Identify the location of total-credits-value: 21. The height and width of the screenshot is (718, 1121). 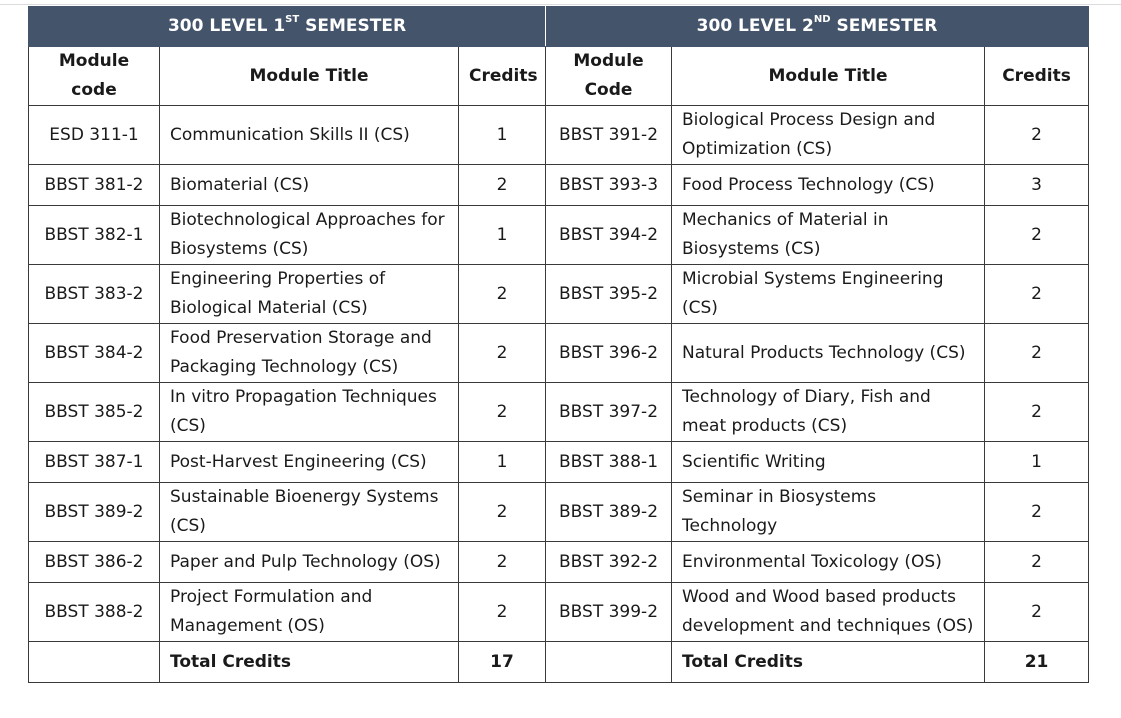
(1037, 662).